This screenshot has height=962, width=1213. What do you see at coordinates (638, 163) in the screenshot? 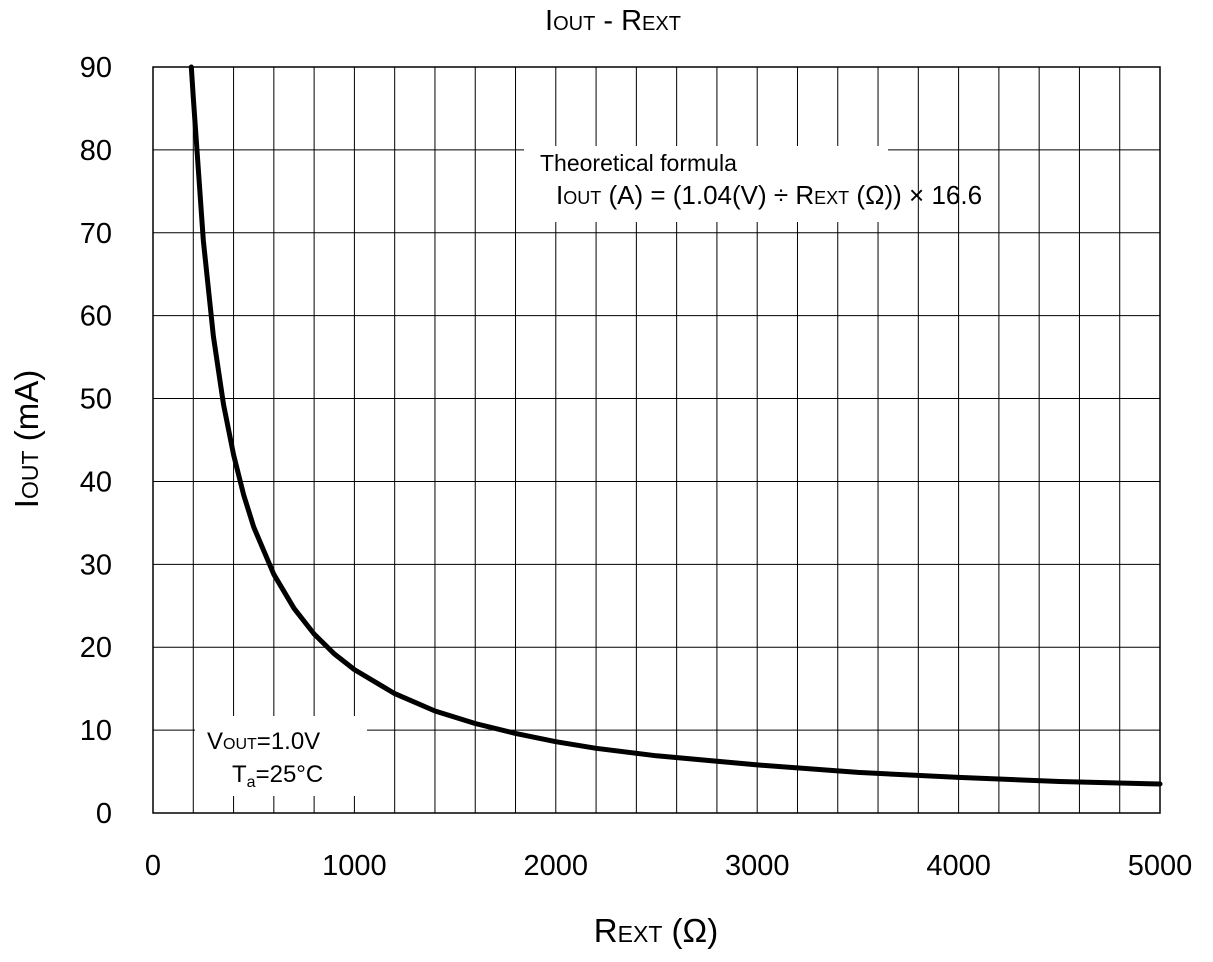
I see `formula-title: Theoretical formula` at bounding box center [638, 163].